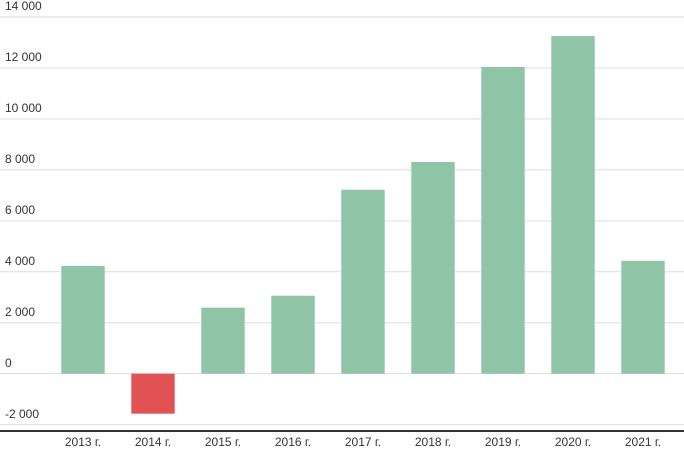 The image size is (684, 453). Describe the element at coordinates (433, 442) in the screenshot. I see `x-tick-label: 2018 г.` at that location.